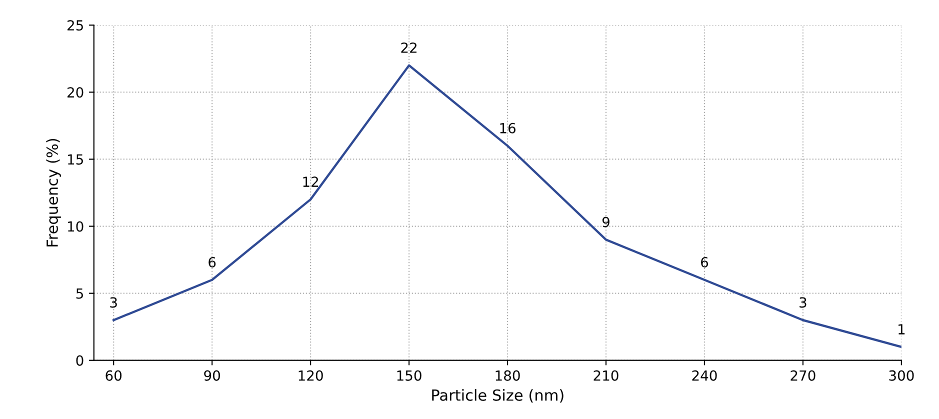 The width and height of the screenshot is (939, 419). I want to click on y-tick-label: 20, so click(76, 92).